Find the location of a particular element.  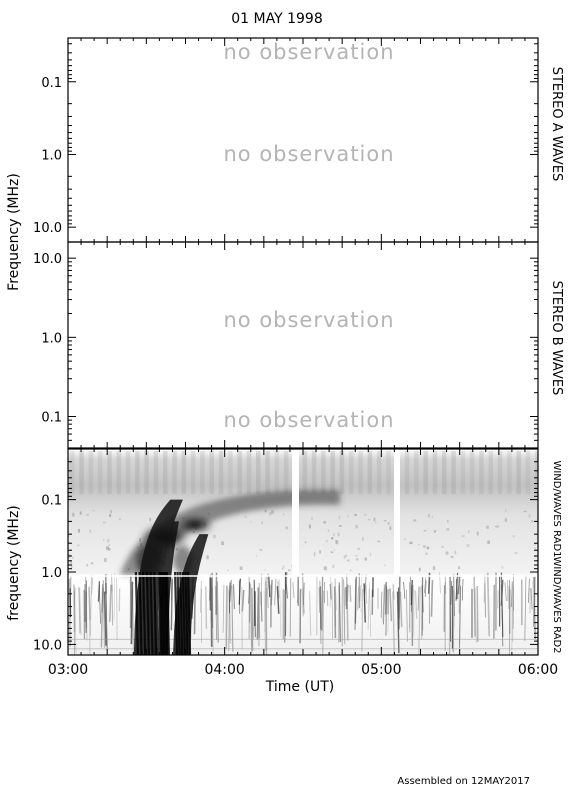

footer-assembled: Assembled on 12MAY2017 is located at coordinates (463, 781).